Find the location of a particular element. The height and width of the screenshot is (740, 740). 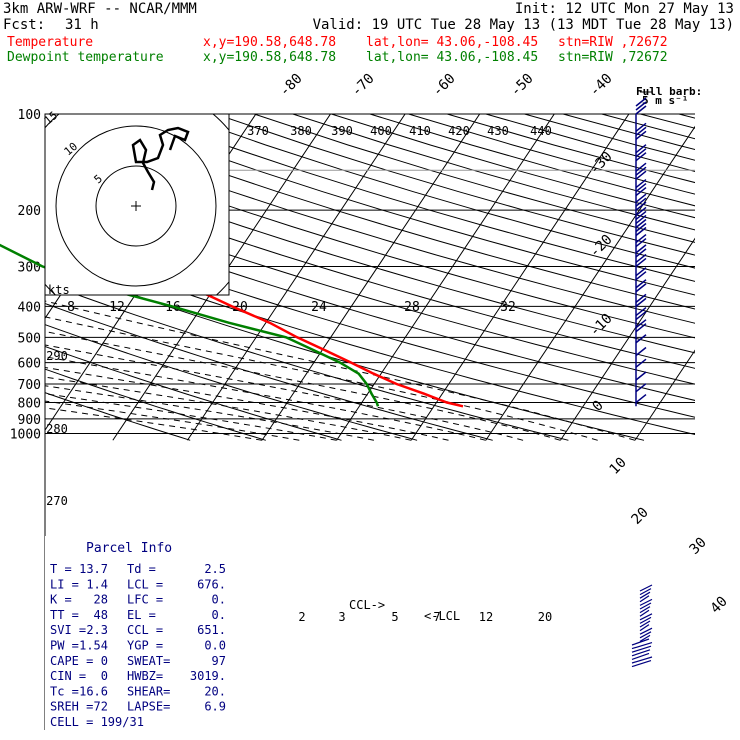

pressure-label-600: 600 is located at coordinates (29, 364).